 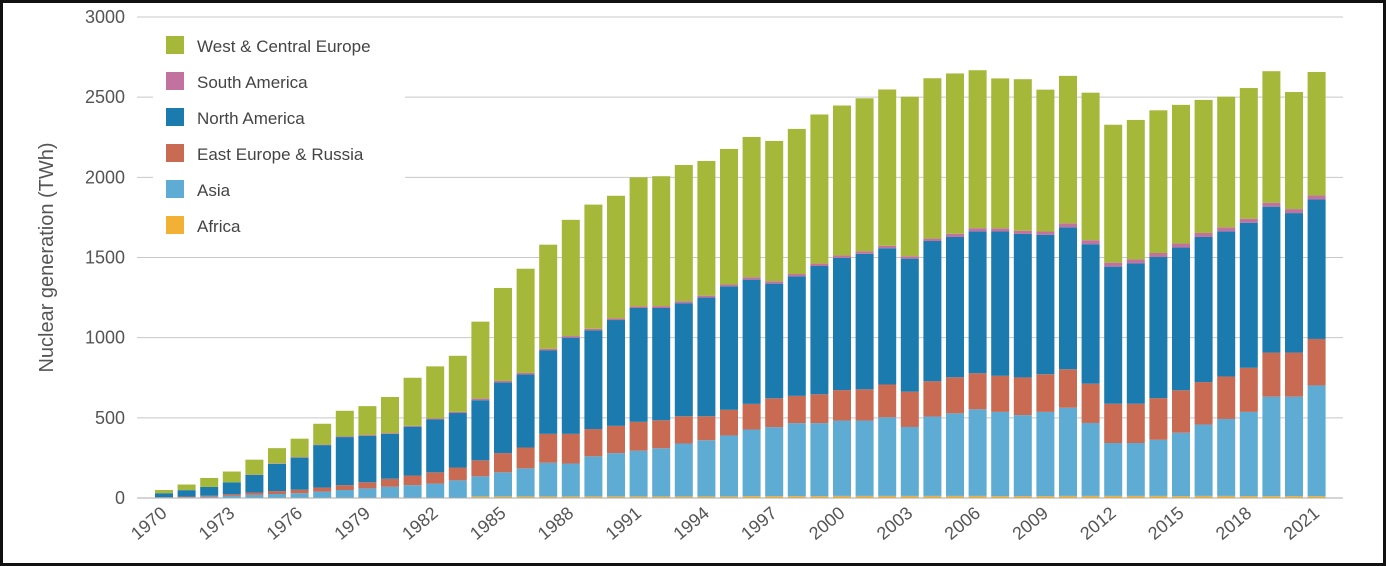 What do you see at coordinates (706, 497) in the screenshot?
I see `bar-segment-africa-1994` at bounding box center [706, 497].